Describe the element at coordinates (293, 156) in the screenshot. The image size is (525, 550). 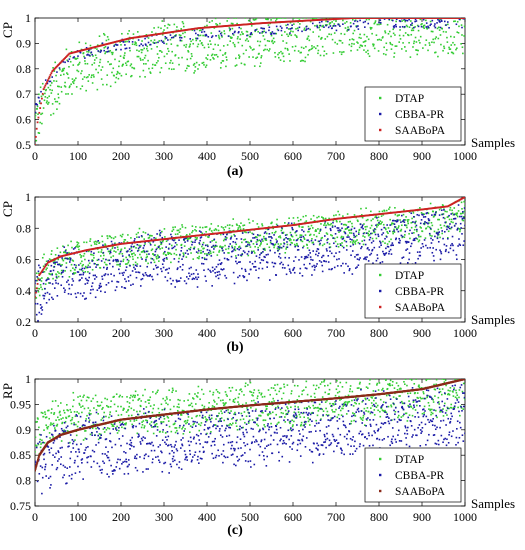
I see `x-tick-label: 600` at that location.